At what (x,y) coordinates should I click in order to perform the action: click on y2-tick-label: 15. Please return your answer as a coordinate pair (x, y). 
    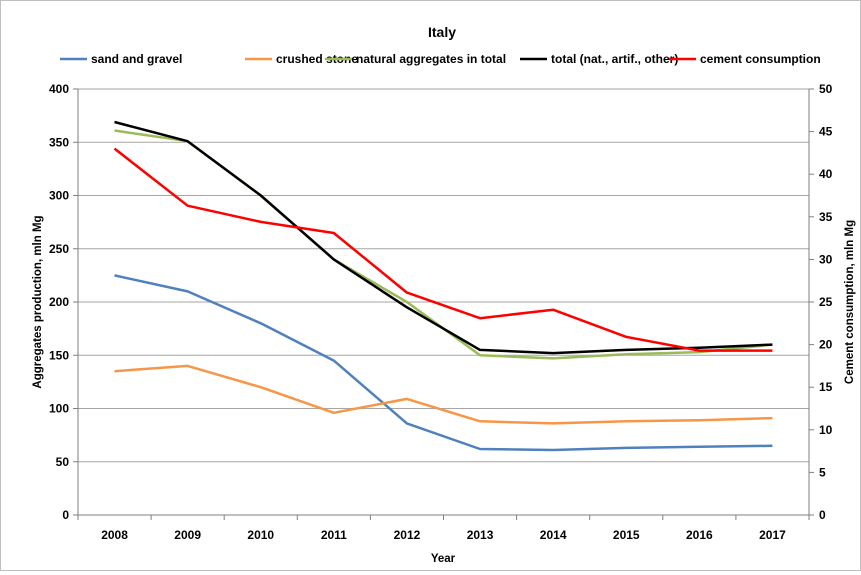
    Looking at the image, I should click on (826, 387).